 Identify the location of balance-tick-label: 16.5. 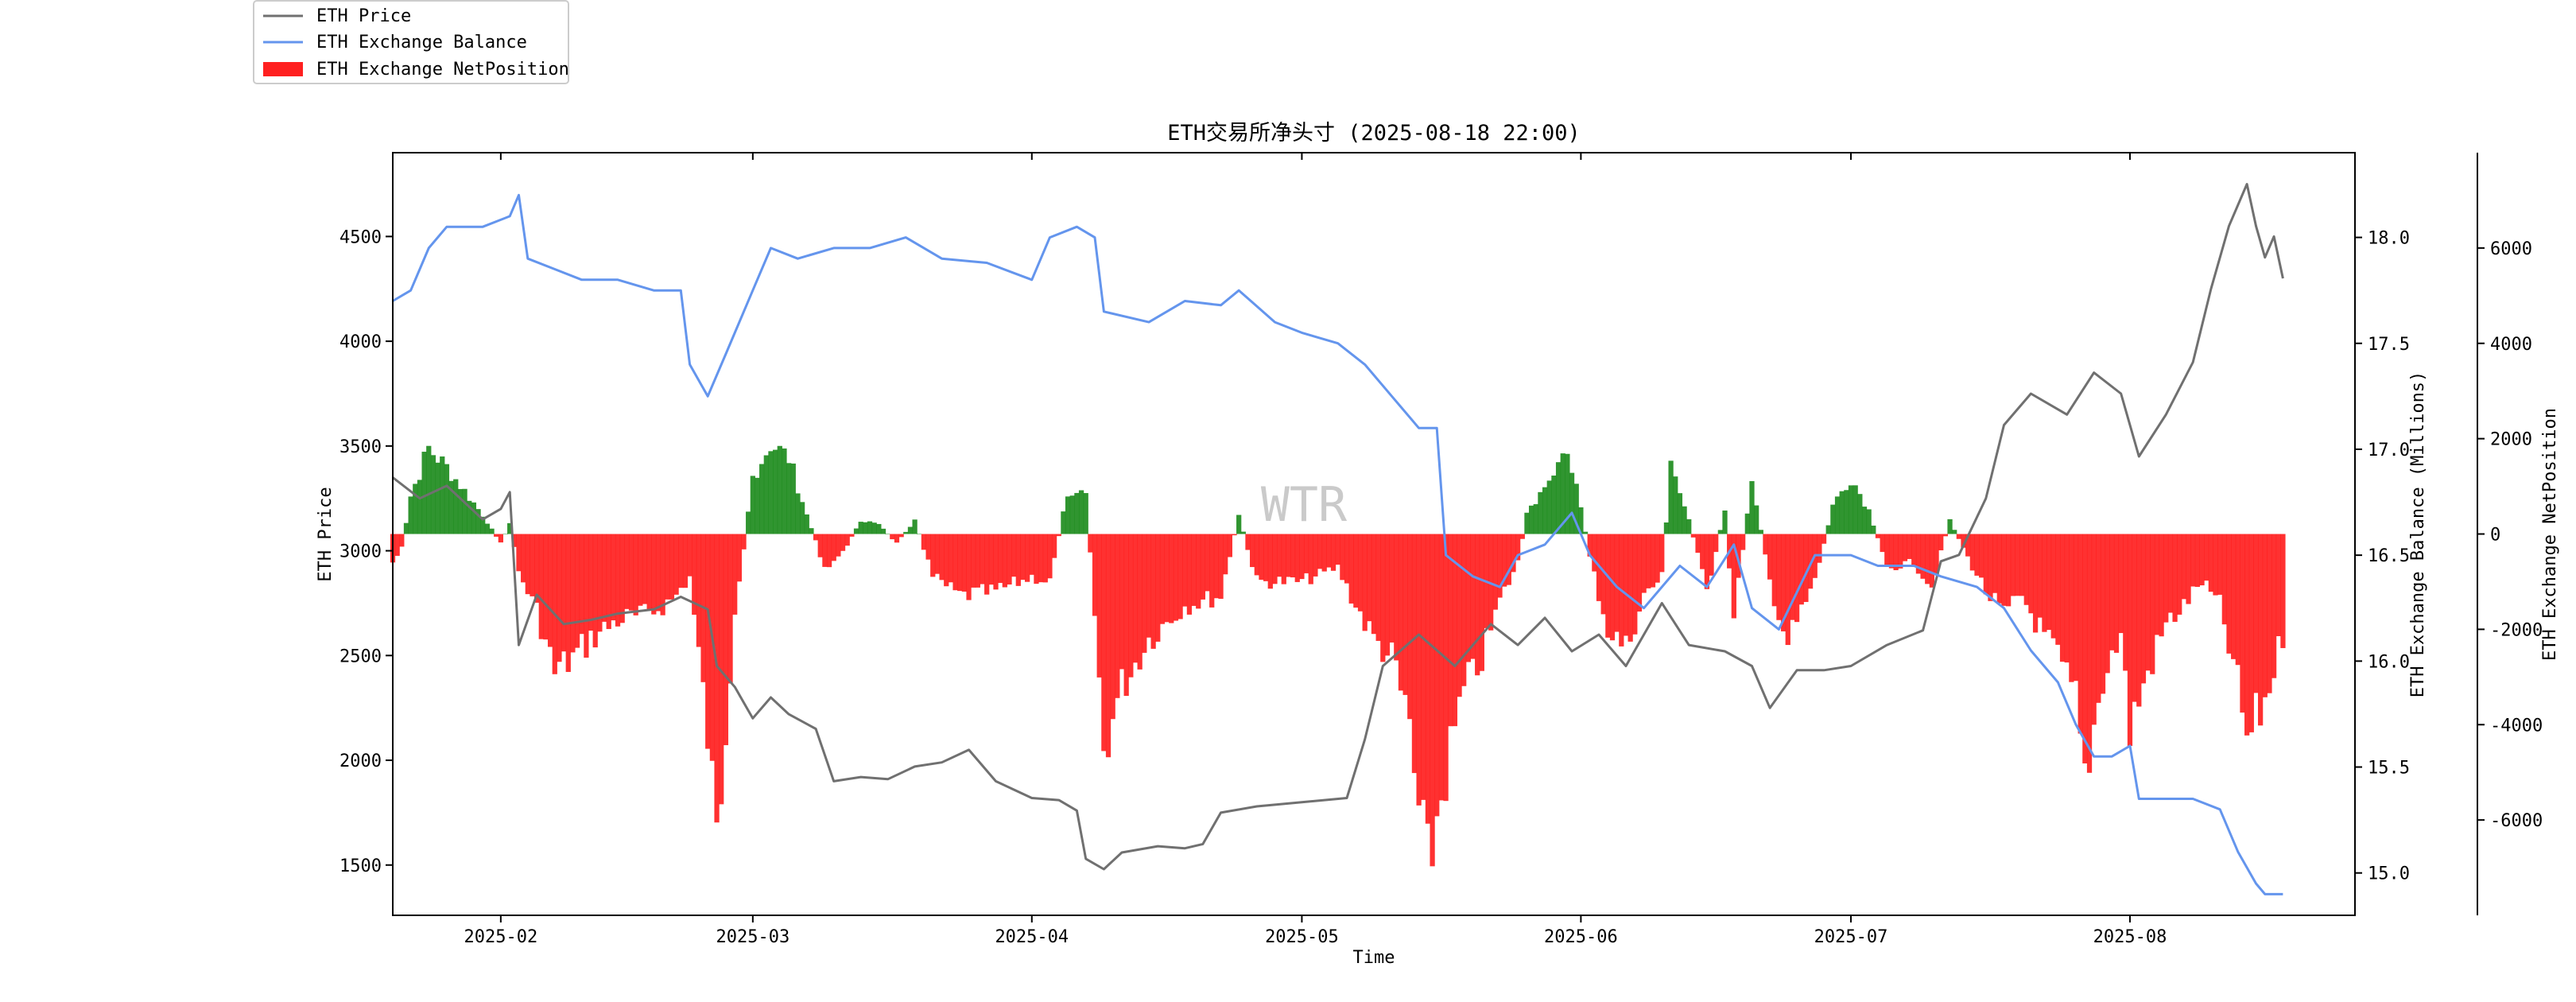
(2389, 556).